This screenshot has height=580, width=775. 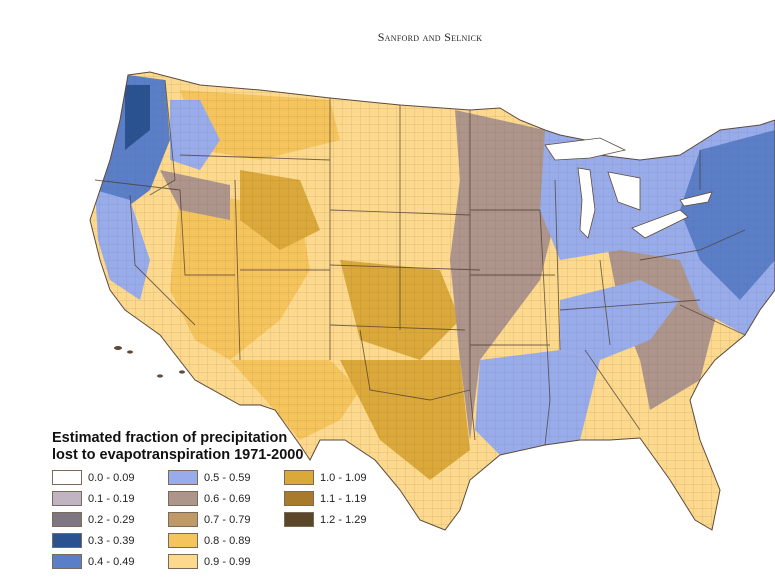 What do you see at coordinates (111, 540) in the screenshot?
I see `legend-label: 0.3 - 0.39` at bounding box center [111, 540].